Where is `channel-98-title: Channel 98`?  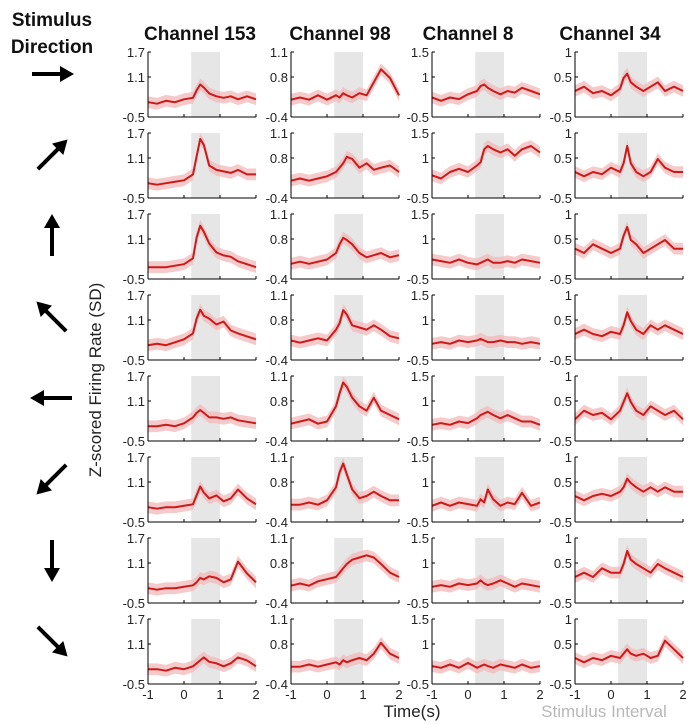
channel-98-title: Channel 98 is located at coordinates (339, 34).